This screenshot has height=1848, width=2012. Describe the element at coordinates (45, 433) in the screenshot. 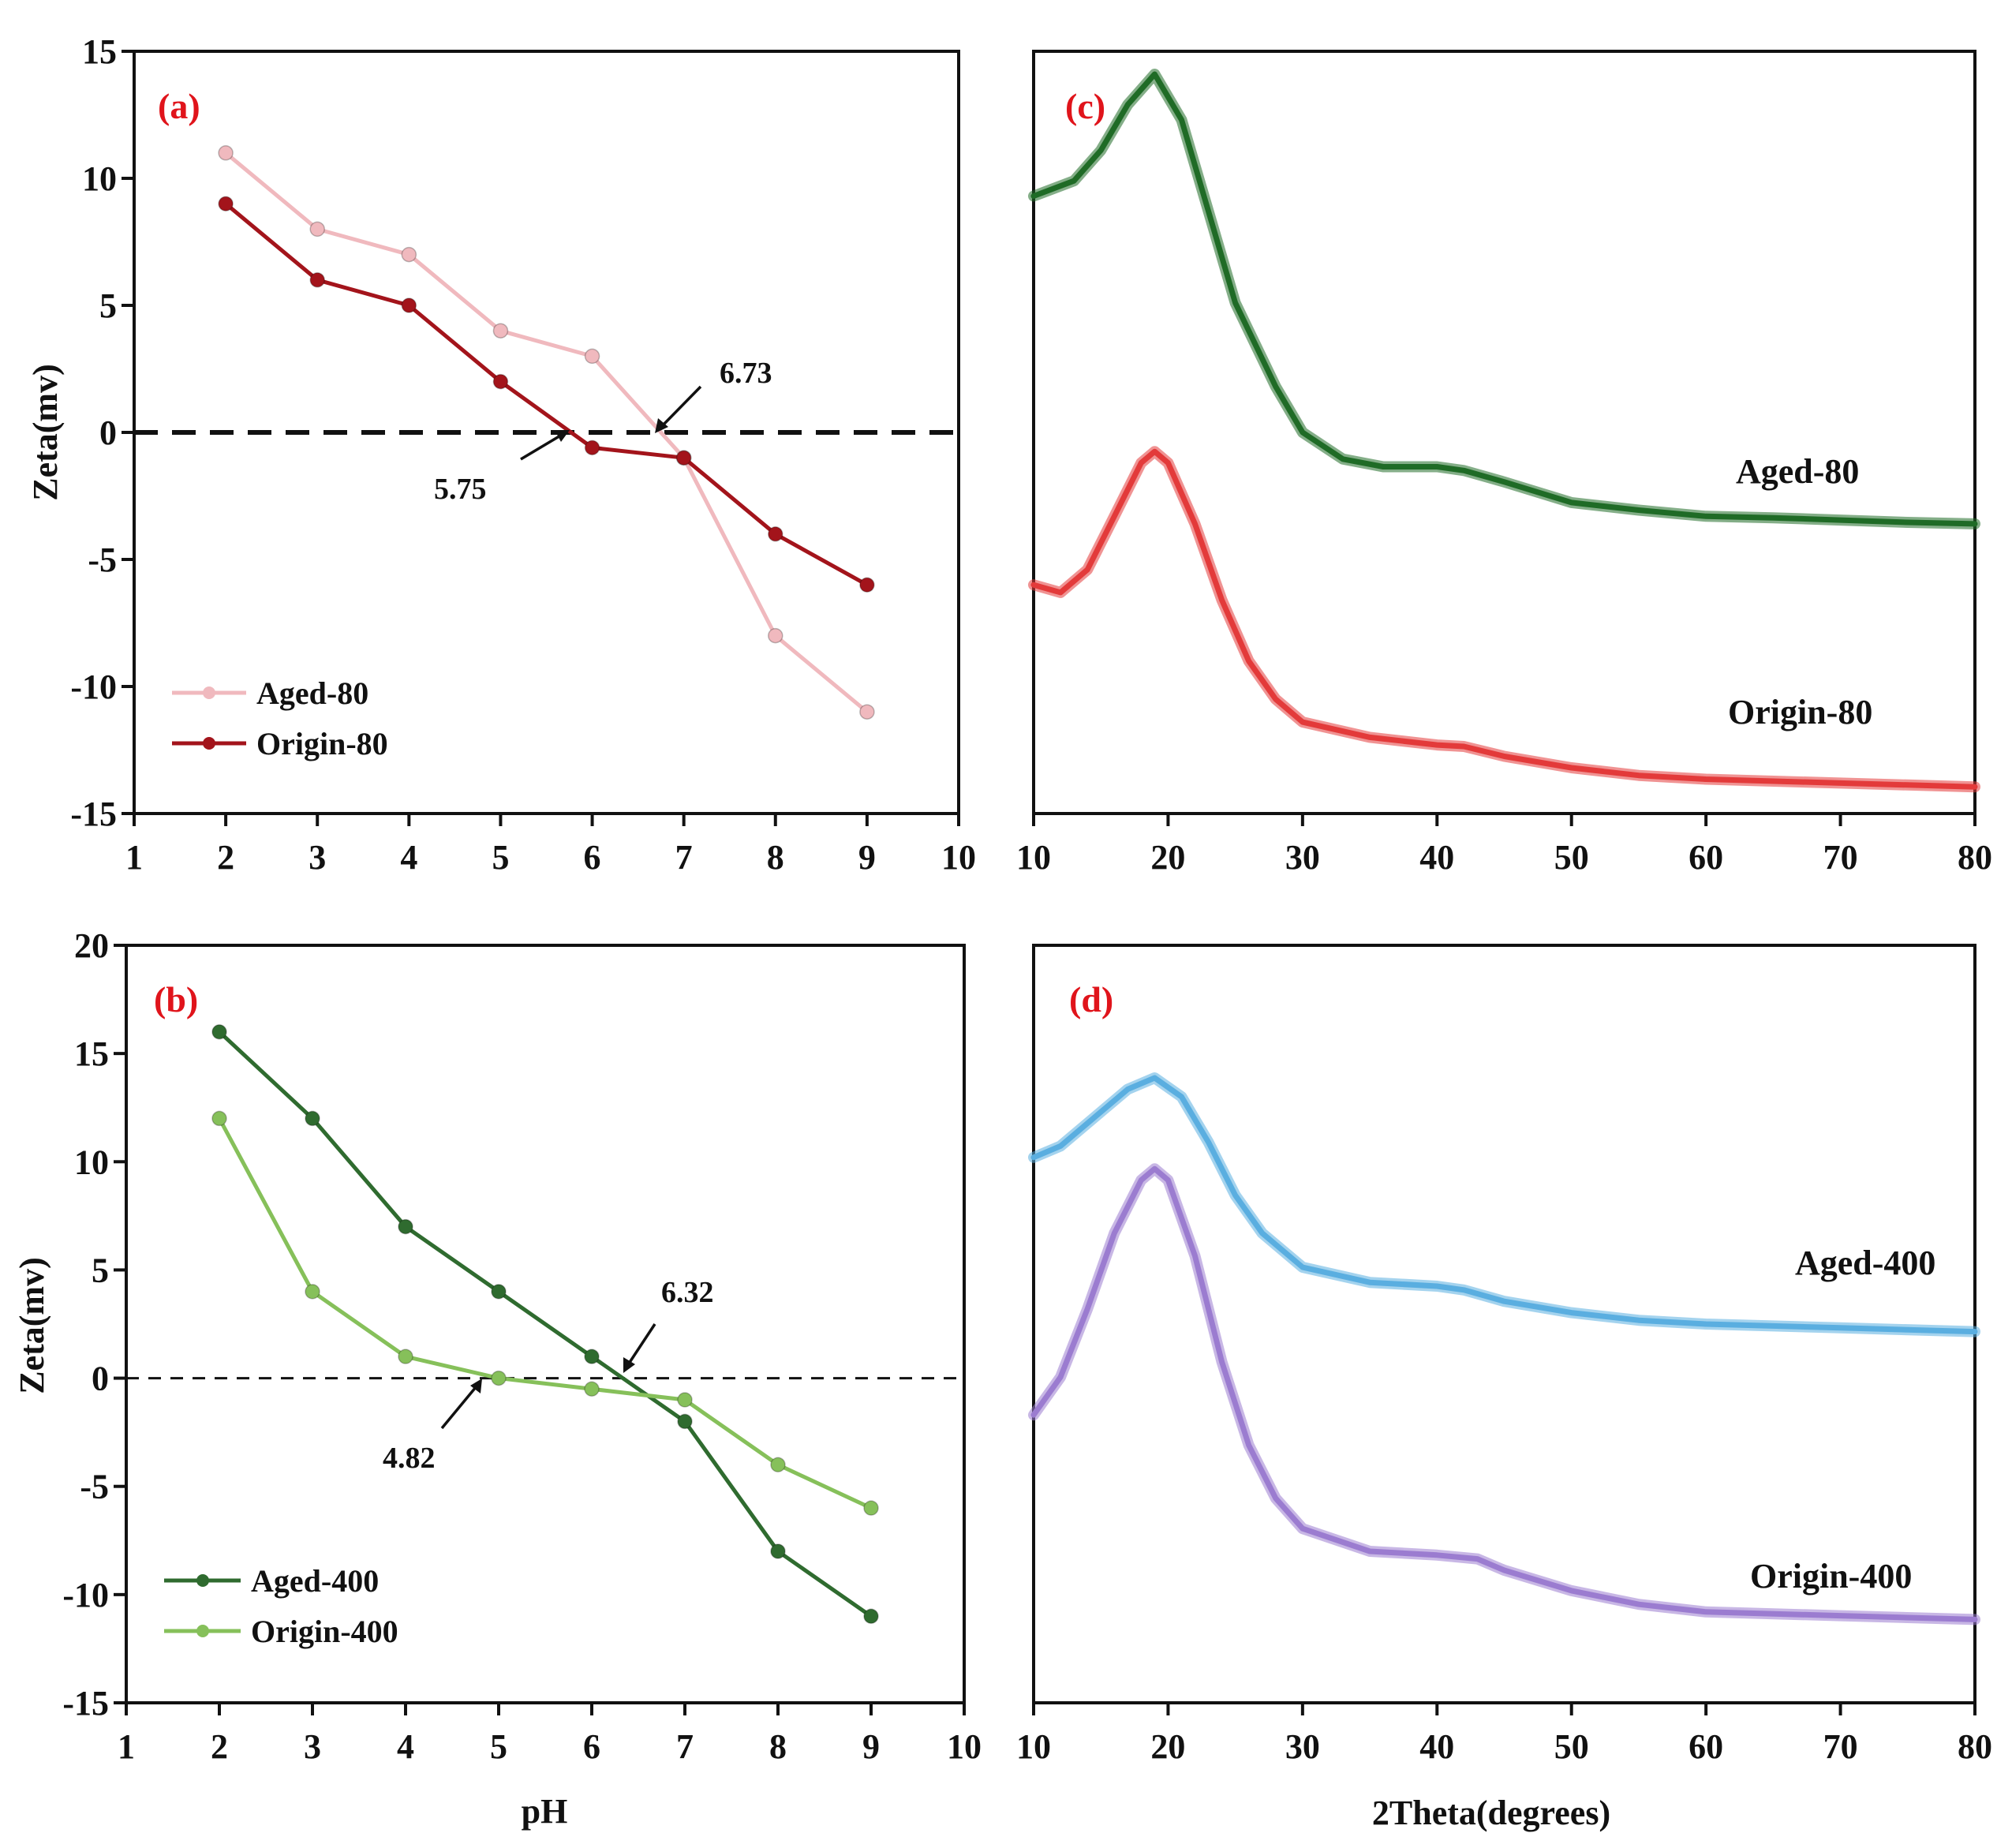

I see `panel-a-ylabel: Zeta(mv)` at that location.